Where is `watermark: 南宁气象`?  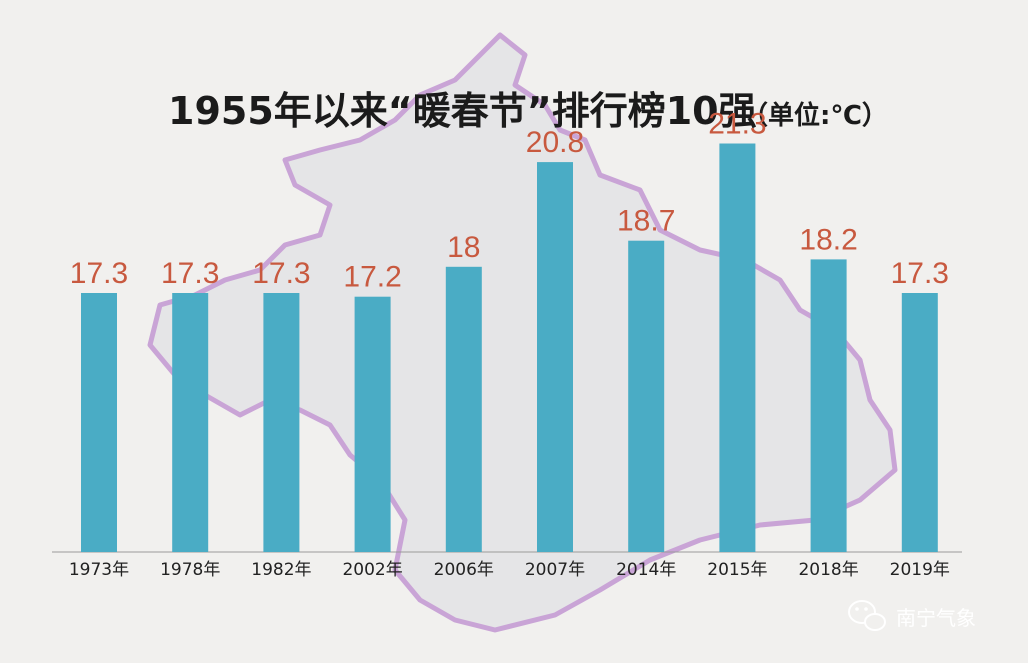 watermark: 南宁气象 is located at coordinates (912, 615).